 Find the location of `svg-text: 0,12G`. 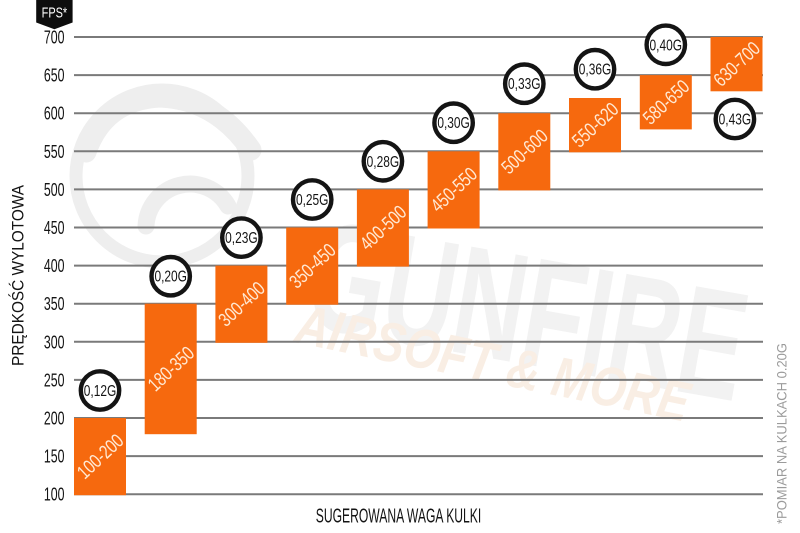

svg-text: 0,12G is located at coordinates (100, 391).